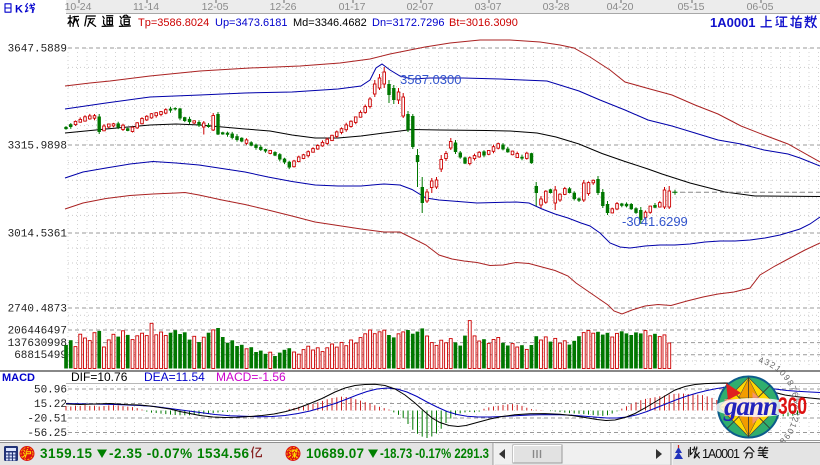  I want to click on svg-text: DIF=10.76, so click(99, 377).